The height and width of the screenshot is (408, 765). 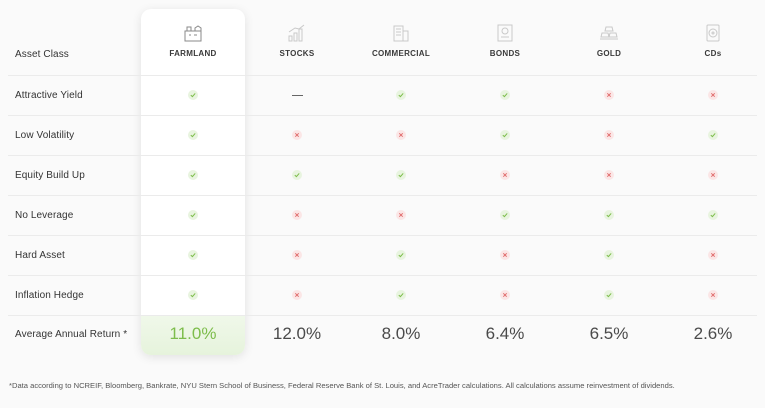 I want to click on feature-label: Attractive Yield, so click(x=49, y=95).